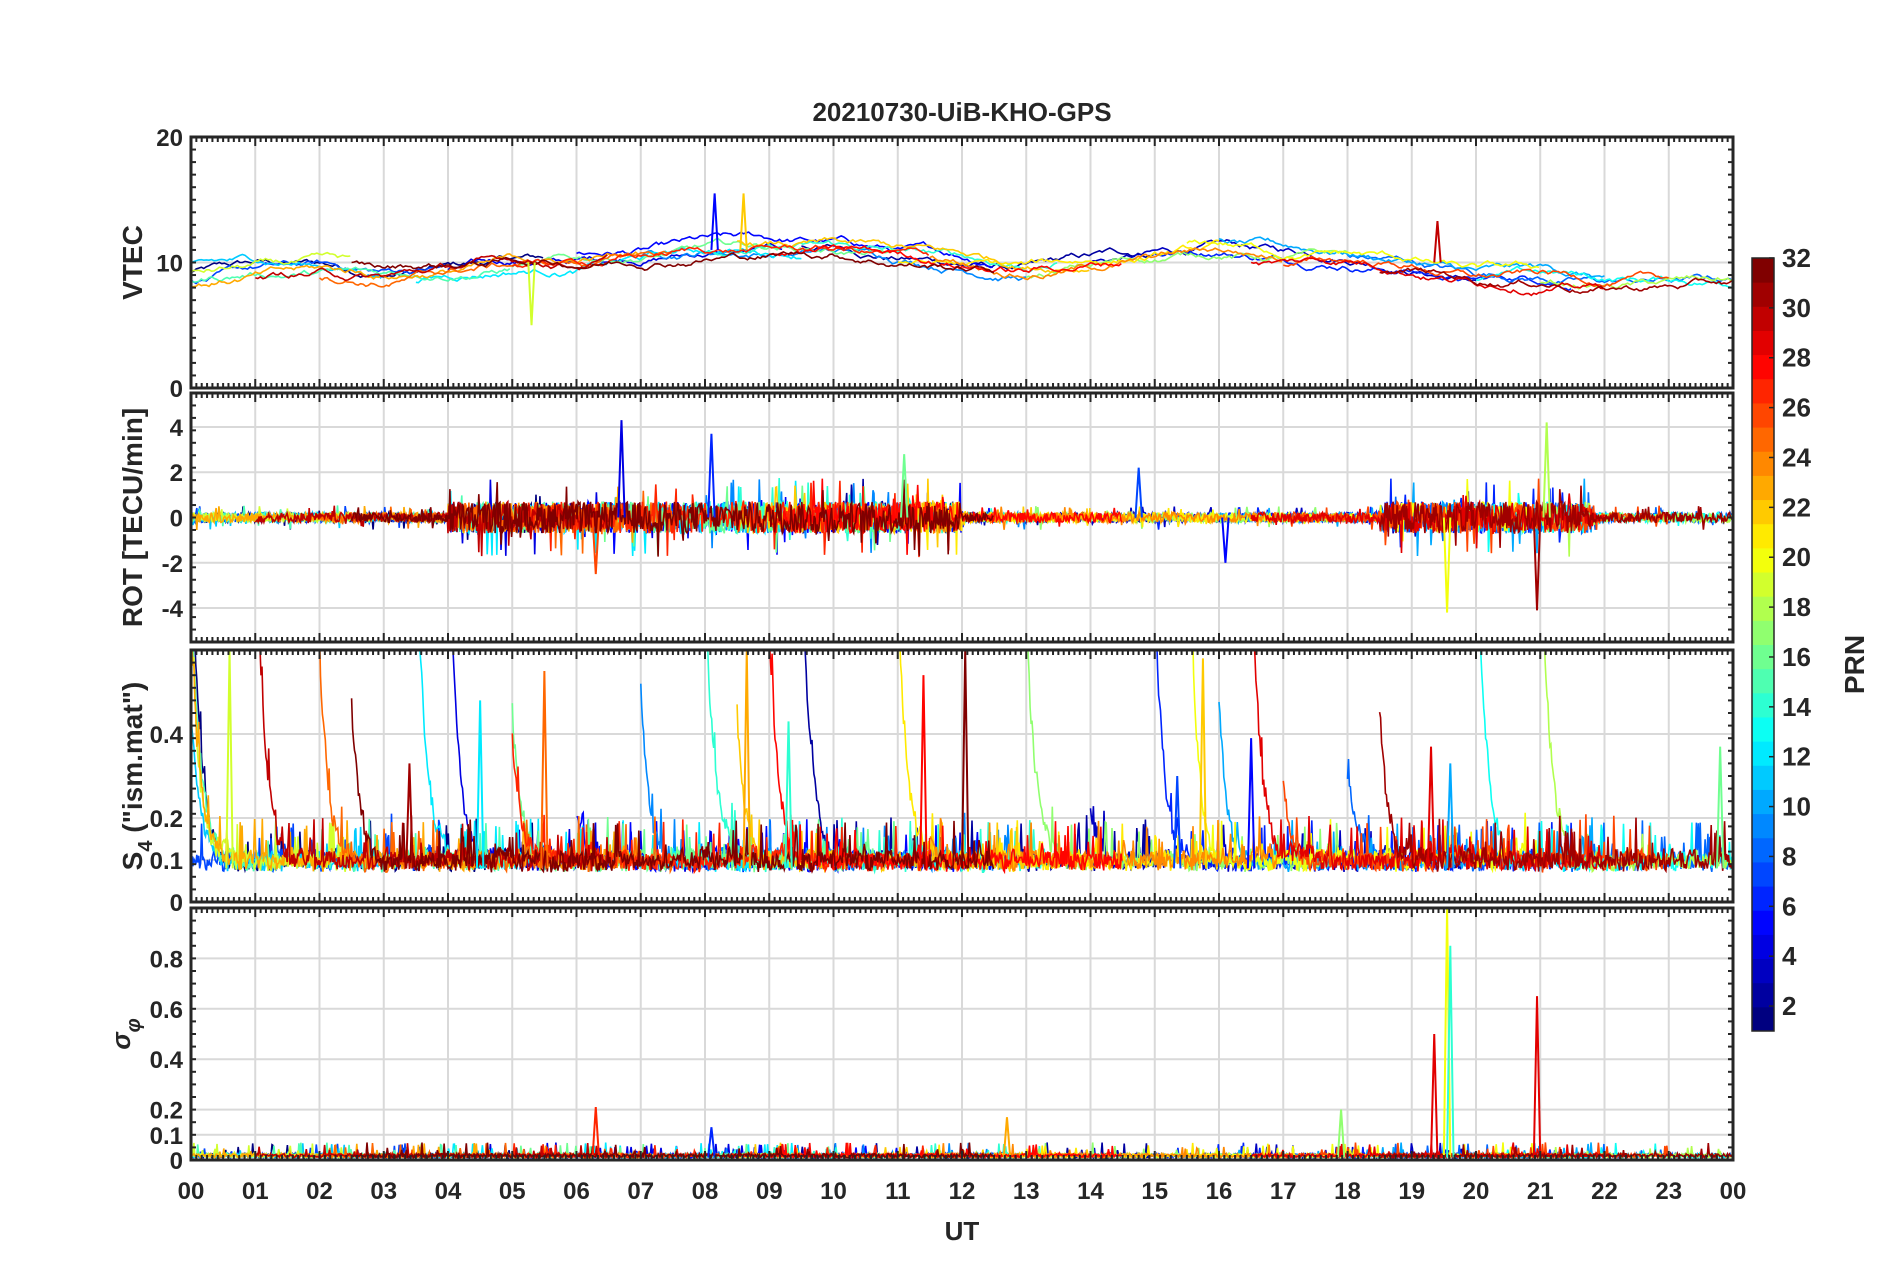  Describe the element at coordinates (255, 1191) in the screenshot. I see `x-tick-label: 01` at that location.